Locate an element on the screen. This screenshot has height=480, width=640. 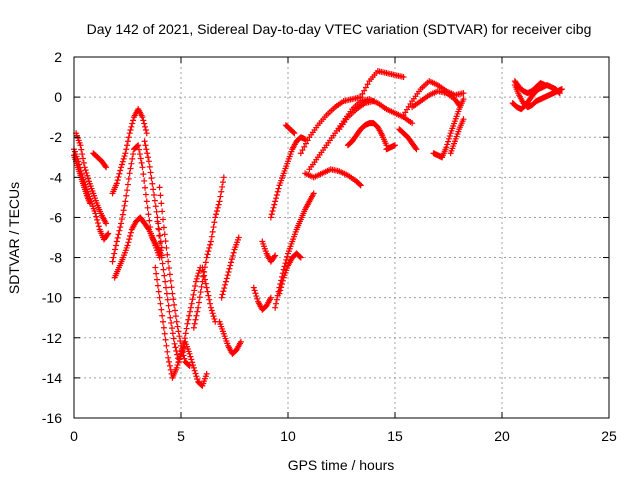
series-track-af is located at coordinates (438, 155).